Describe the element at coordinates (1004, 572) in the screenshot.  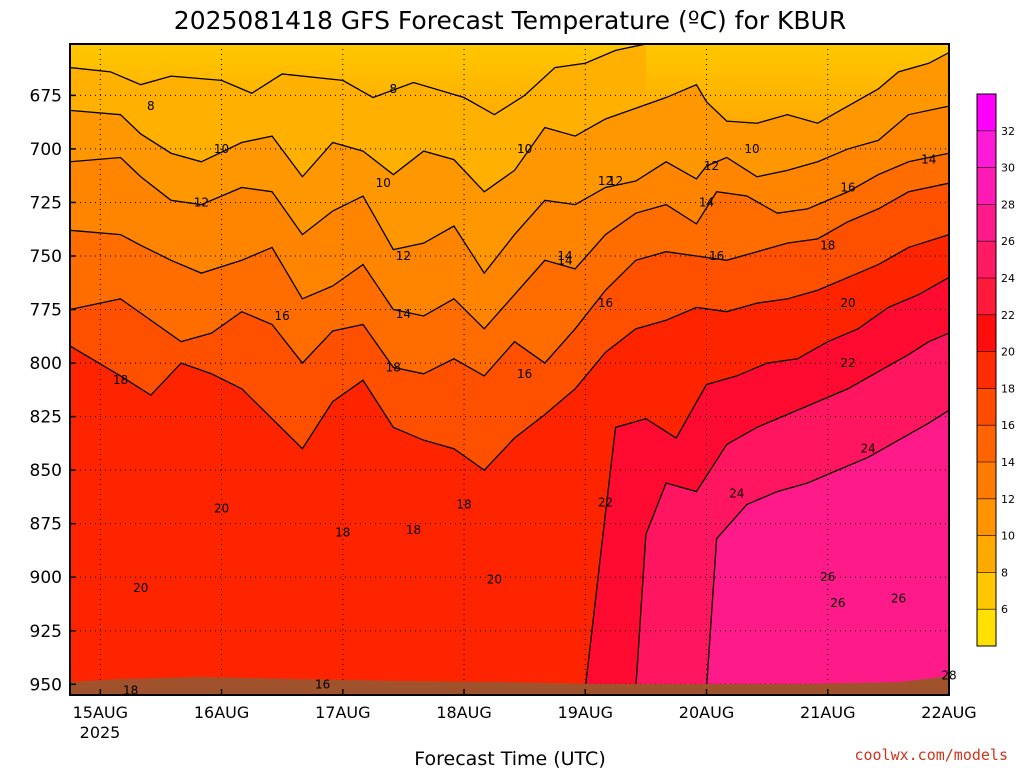
I see `colorbar-label-8: 8` at that location.